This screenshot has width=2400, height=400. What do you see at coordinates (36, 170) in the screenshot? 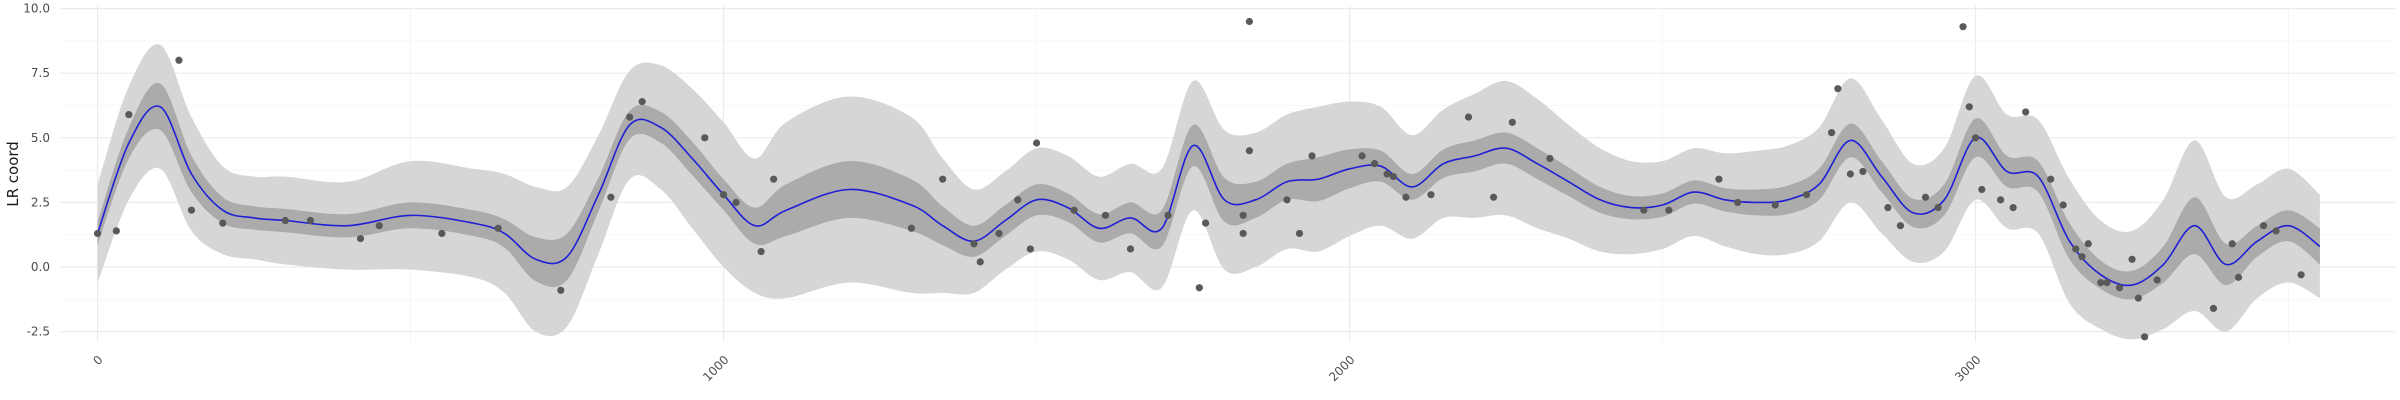
I see `y-axis-ticks: -2.5 0.0 2.5 5.0 7.5 10.0` at bounding box center [36, 170].